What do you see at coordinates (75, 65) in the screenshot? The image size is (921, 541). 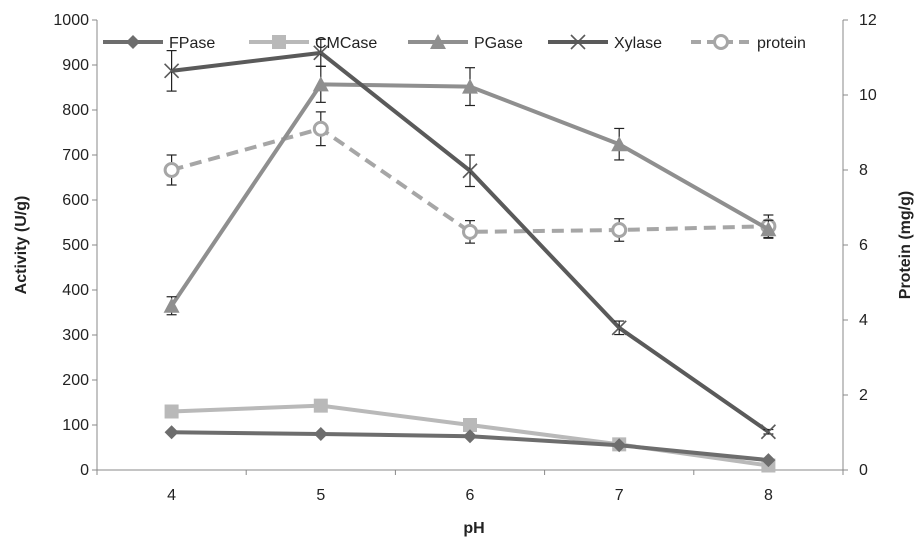 I see `y-tick-label: 900` at bounding box center [75, 65].